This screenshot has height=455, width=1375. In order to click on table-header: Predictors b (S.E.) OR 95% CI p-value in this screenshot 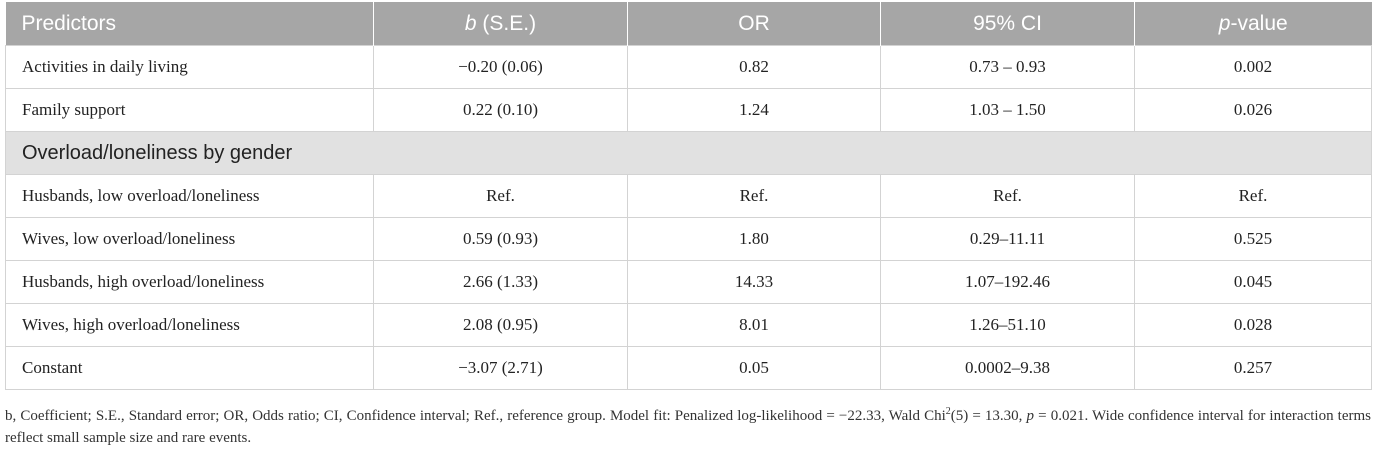, I will do `click(688, 24)`.